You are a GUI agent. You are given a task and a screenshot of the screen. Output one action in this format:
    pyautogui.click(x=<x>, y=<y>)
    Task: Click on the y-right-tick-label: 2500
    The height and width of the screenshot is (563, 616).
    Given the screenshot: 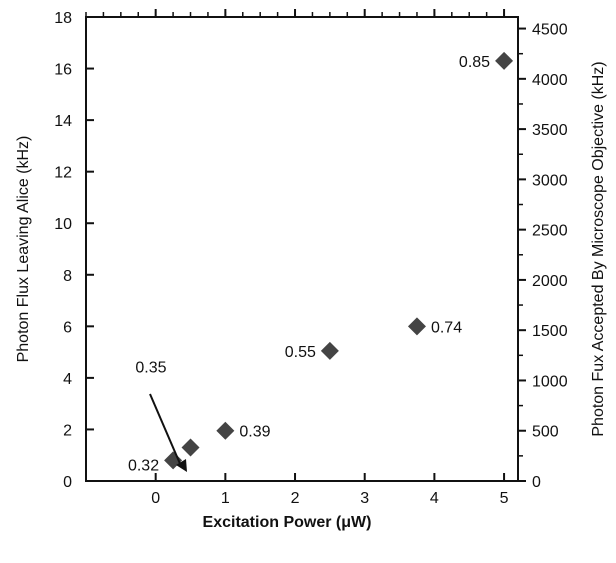 What is the action you would take?
    pyautogui.click(x=550, y=231)
    